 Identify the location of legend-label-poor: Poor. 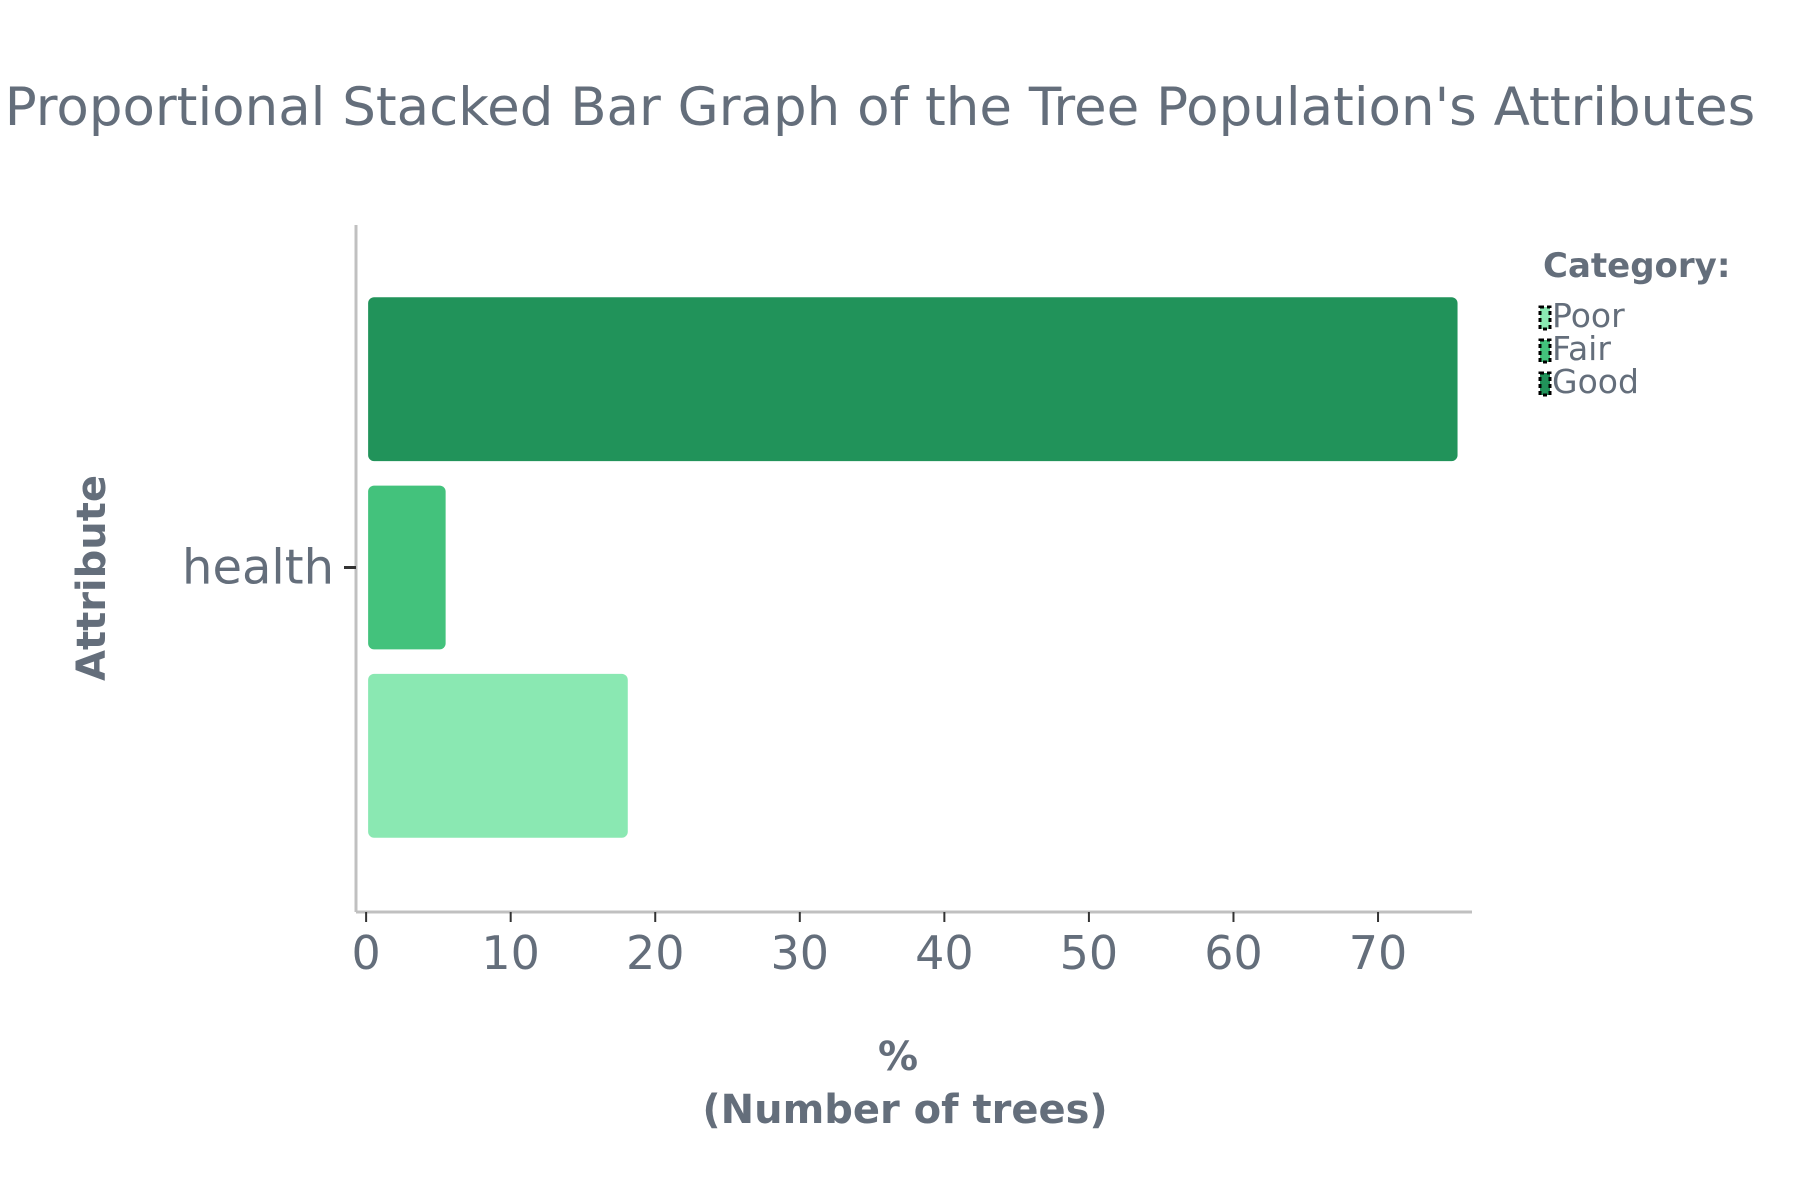
(1588, 315).